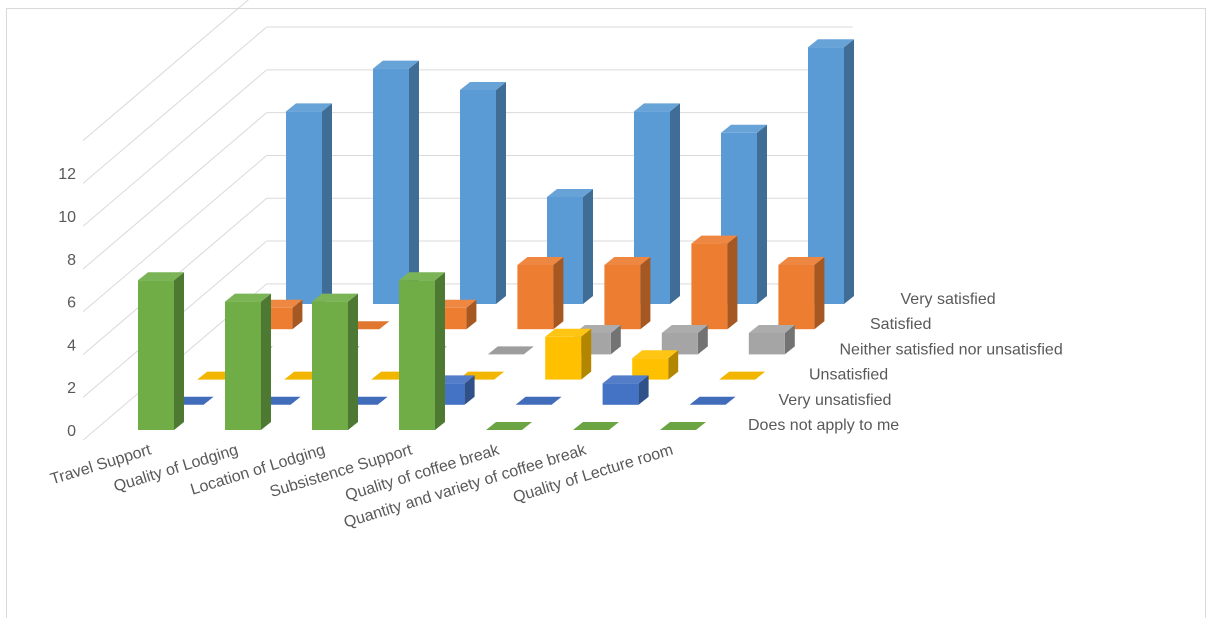 The image size is (1213, 619). What do you see at coordinates (823, 425) in the screenshot?
I see `series-label: Does not apply to me` at bounding box center [823, 425].